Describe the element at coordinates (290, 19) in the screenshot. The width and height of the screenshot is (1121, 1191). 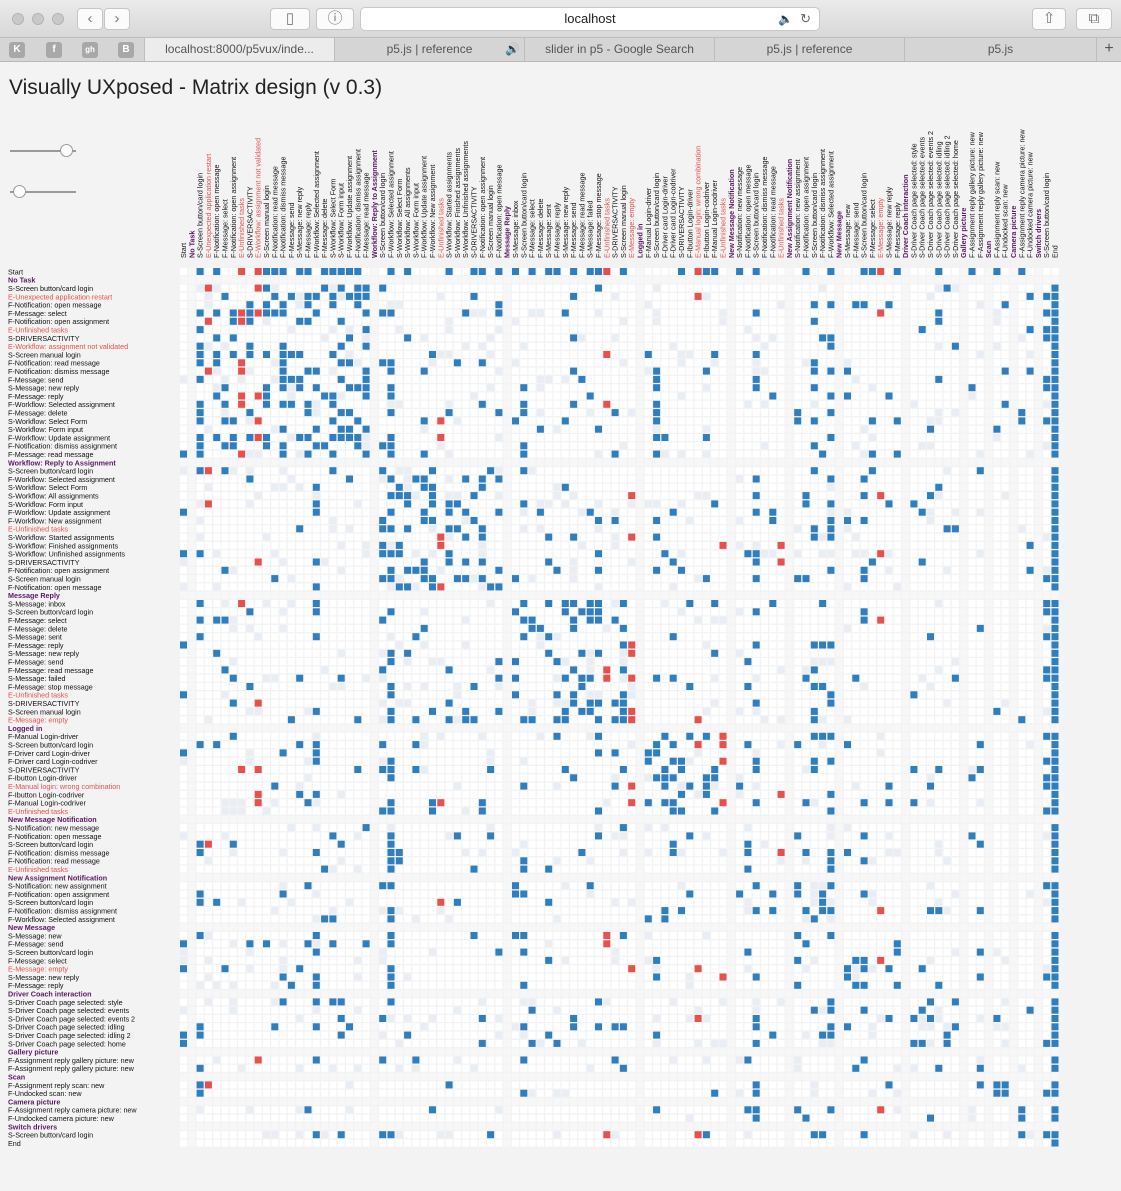
I see `sidebar-toggle-icon: ▯` at that location.